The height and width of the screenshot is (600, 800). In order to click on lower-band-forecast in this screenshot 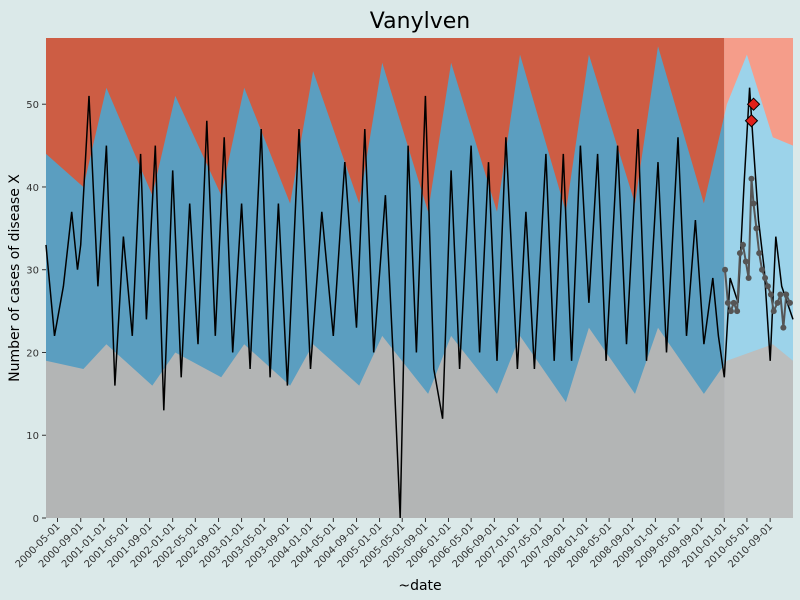, I will do `click(758, 431)`.